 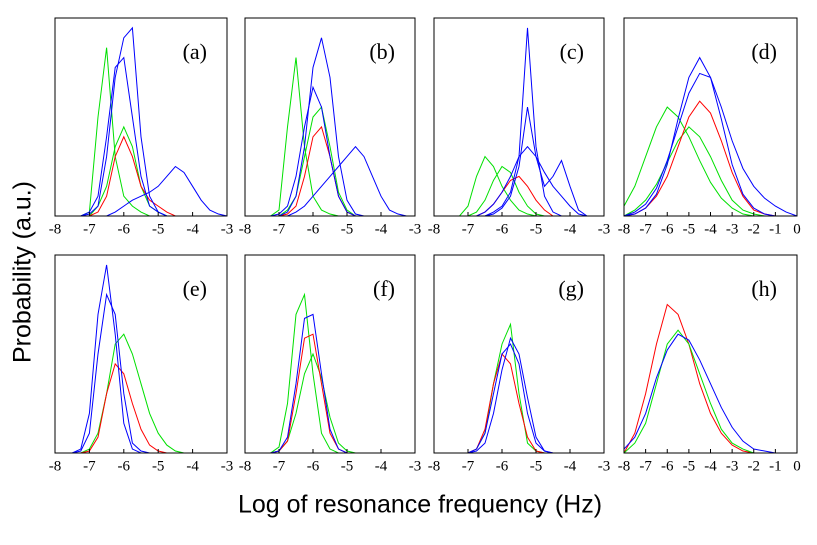 I want to click on panel-label: (f), so click(x=384, y=288).